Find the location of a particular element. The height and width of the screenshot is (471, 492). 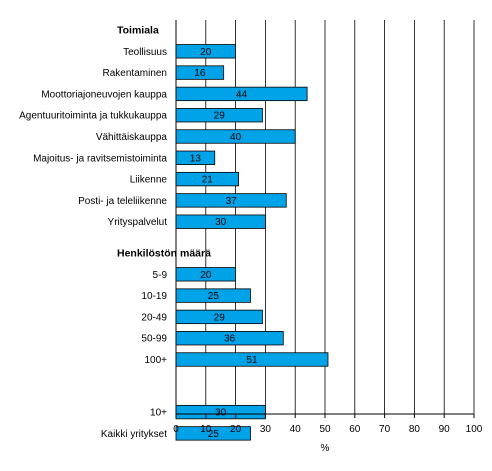

bar-value-label: 40 is located at coordinates (236, 137).